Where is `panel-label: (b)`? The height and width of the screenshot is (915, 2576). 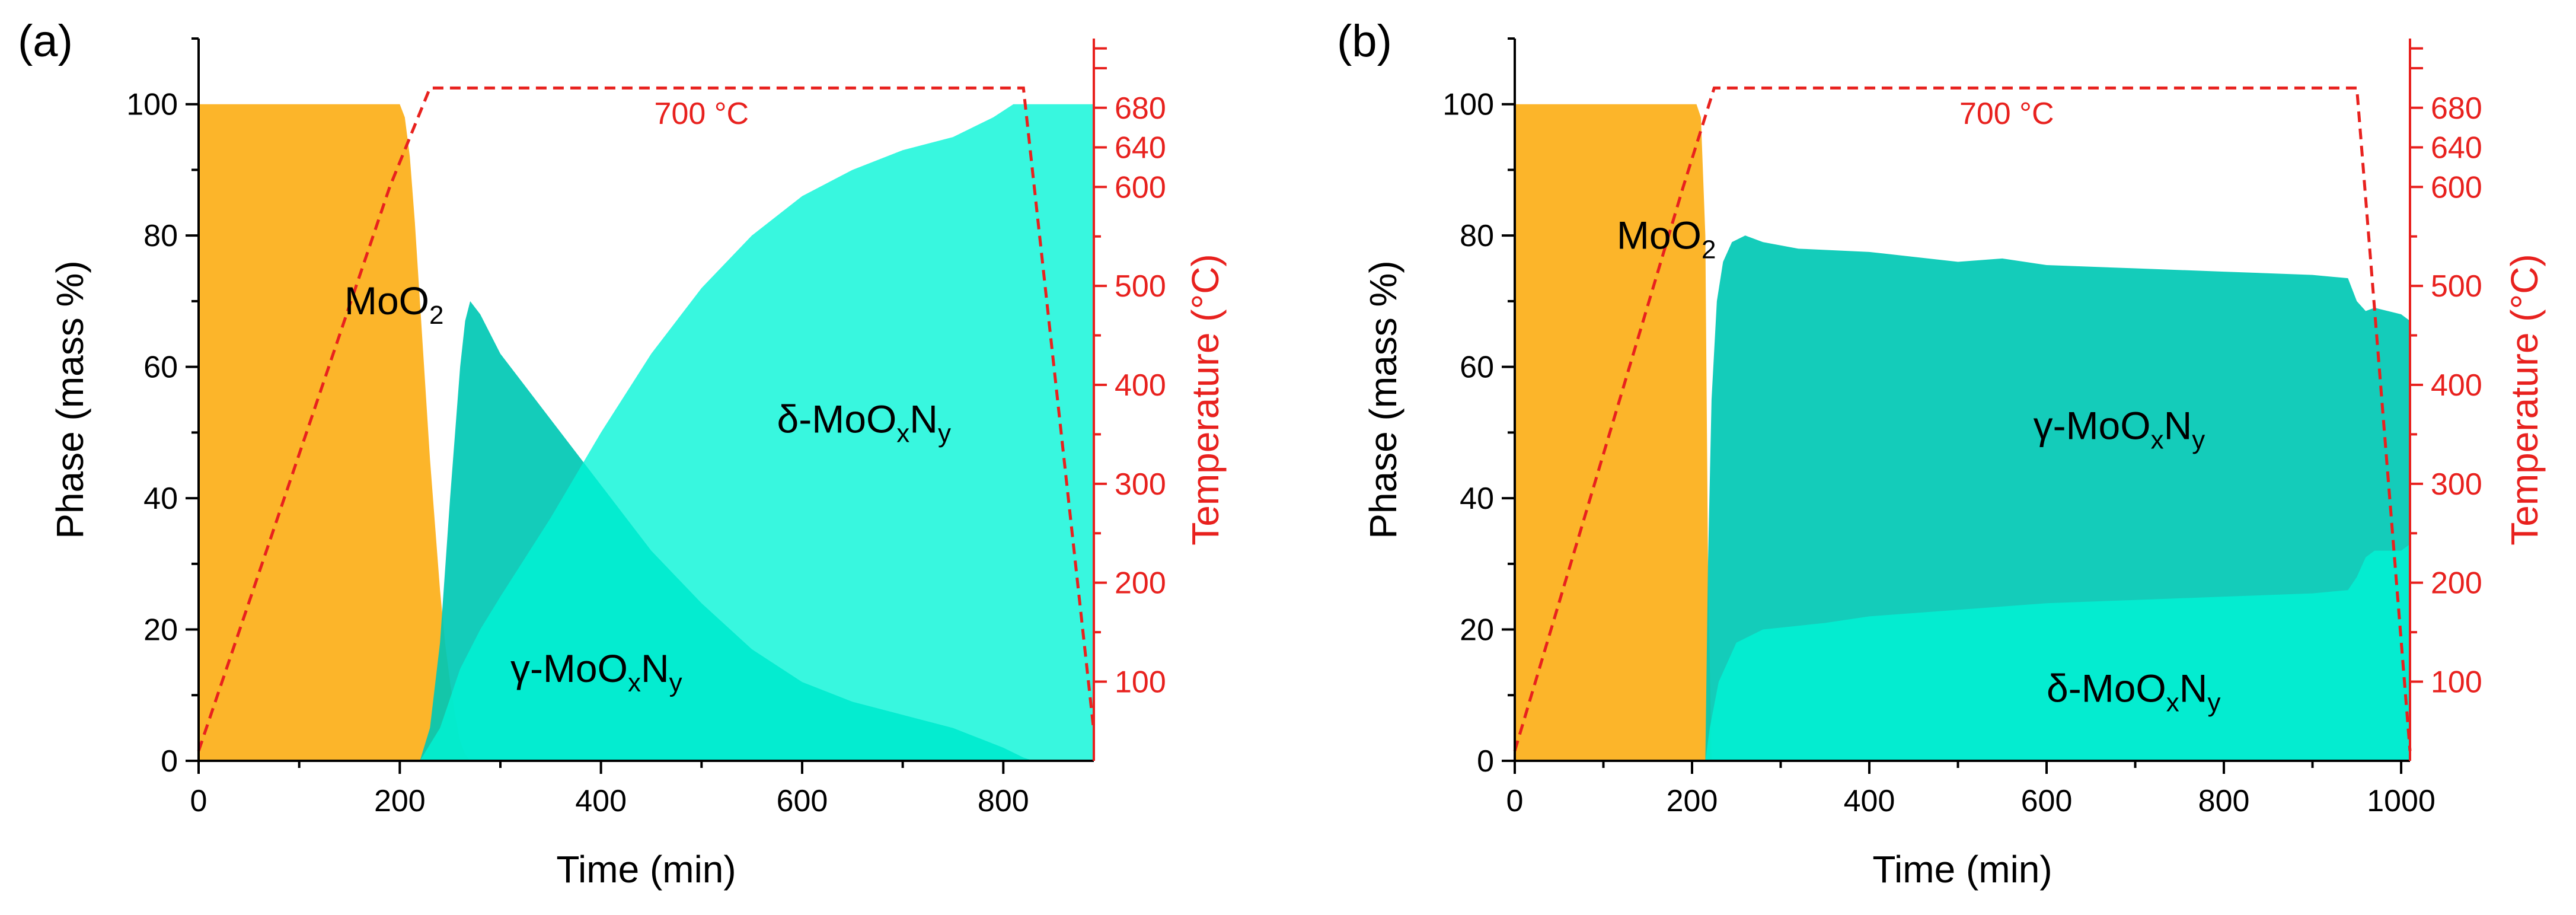 panel-label: (b) is located at coordinates (1364, 41).